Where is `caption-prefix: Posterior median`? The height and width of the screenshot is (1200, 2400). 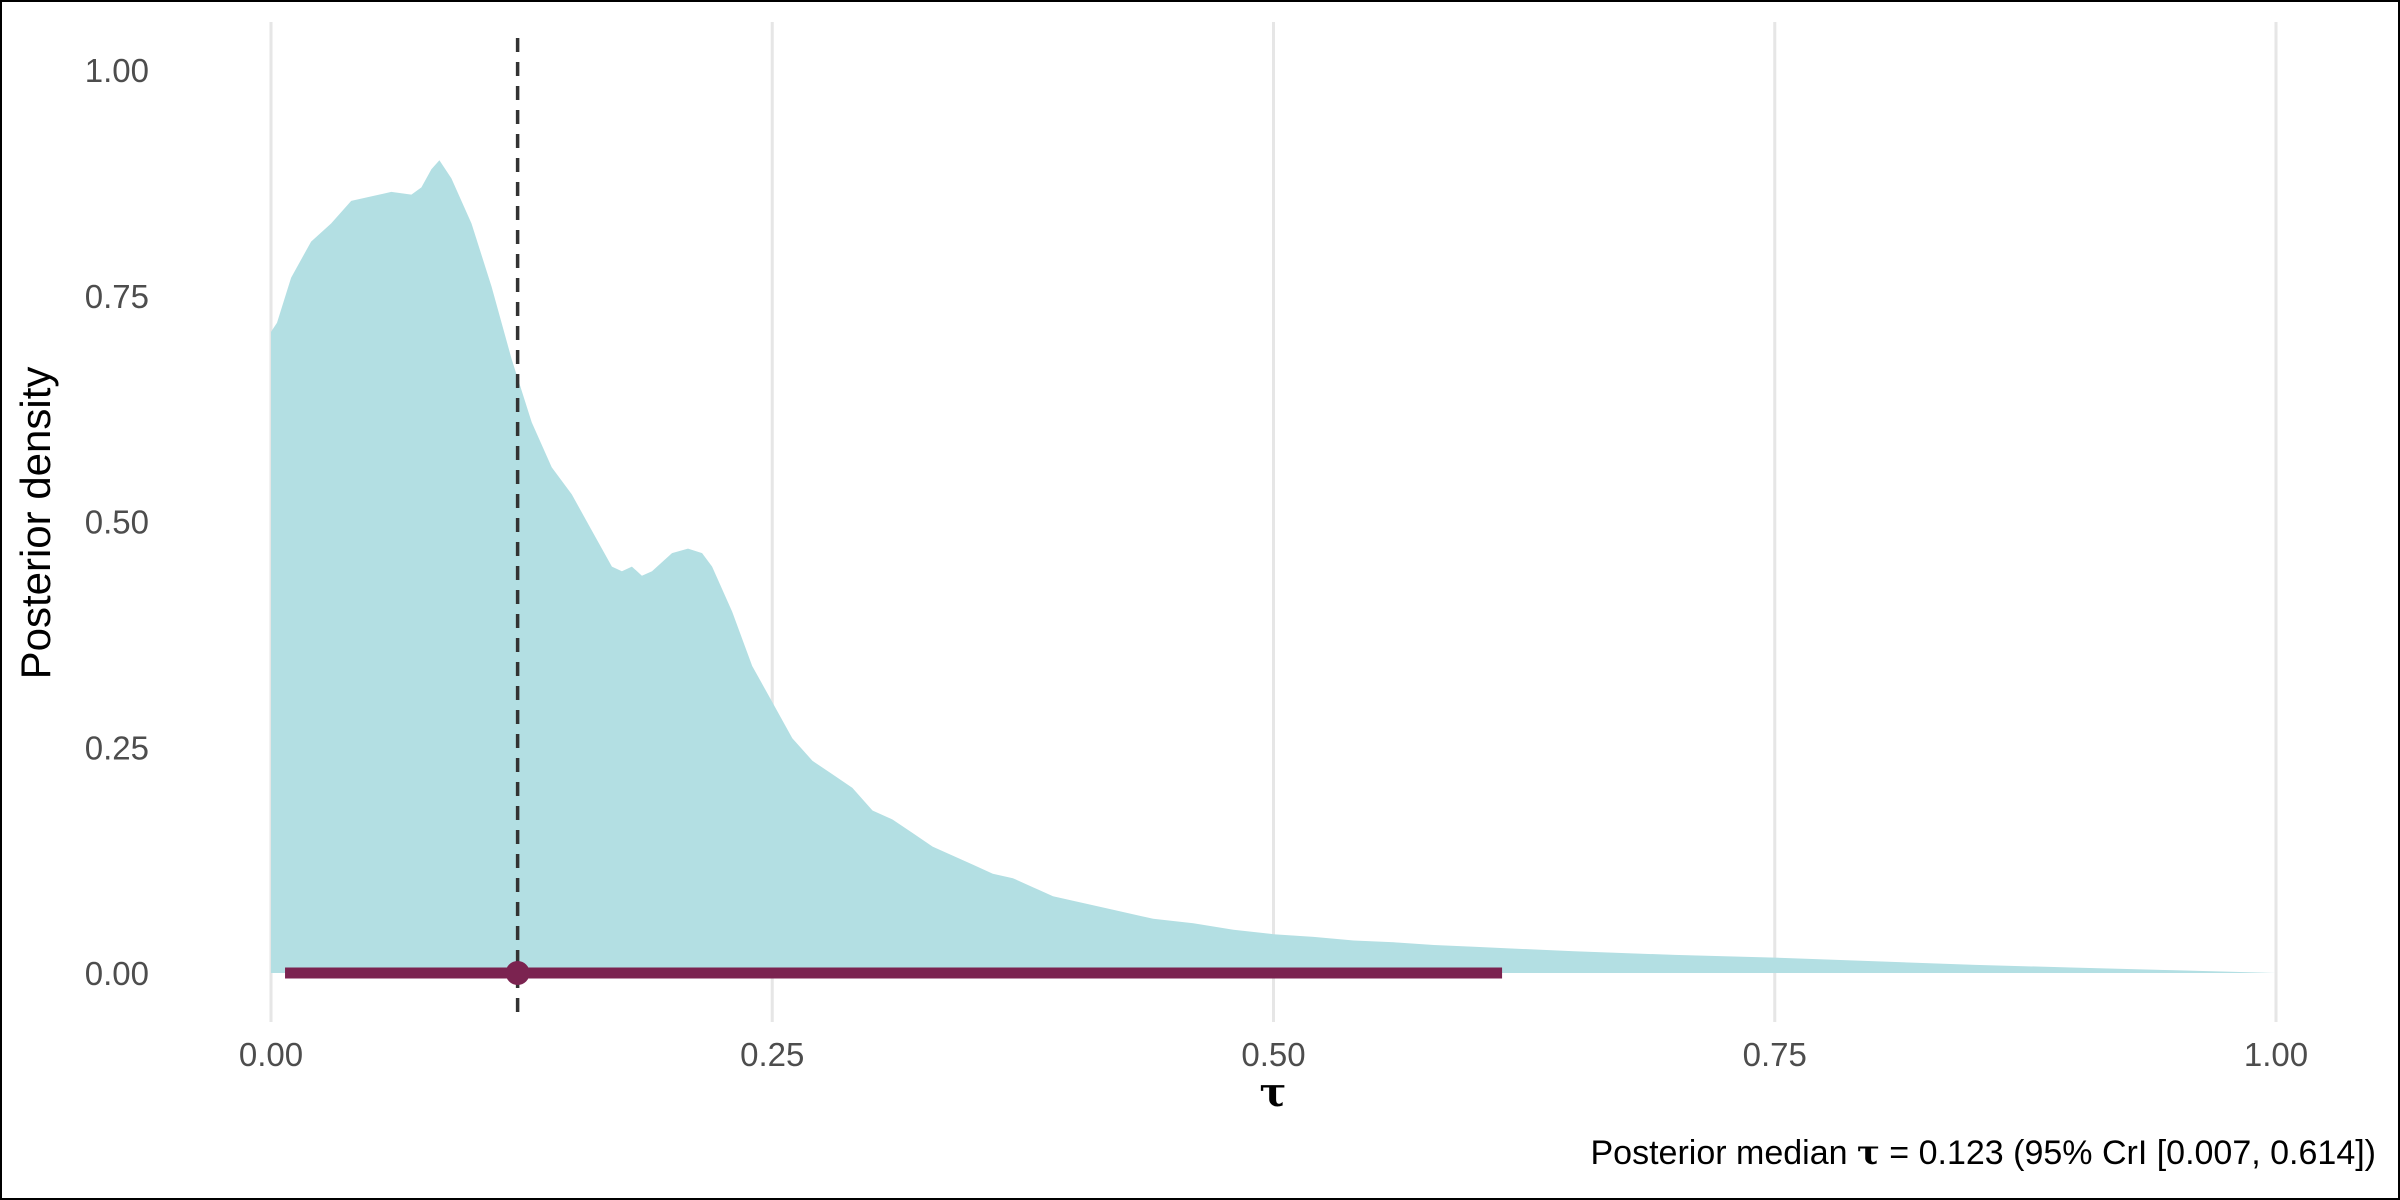
caption-prefix: Posterior median is located at coordinates (1724, 1153).